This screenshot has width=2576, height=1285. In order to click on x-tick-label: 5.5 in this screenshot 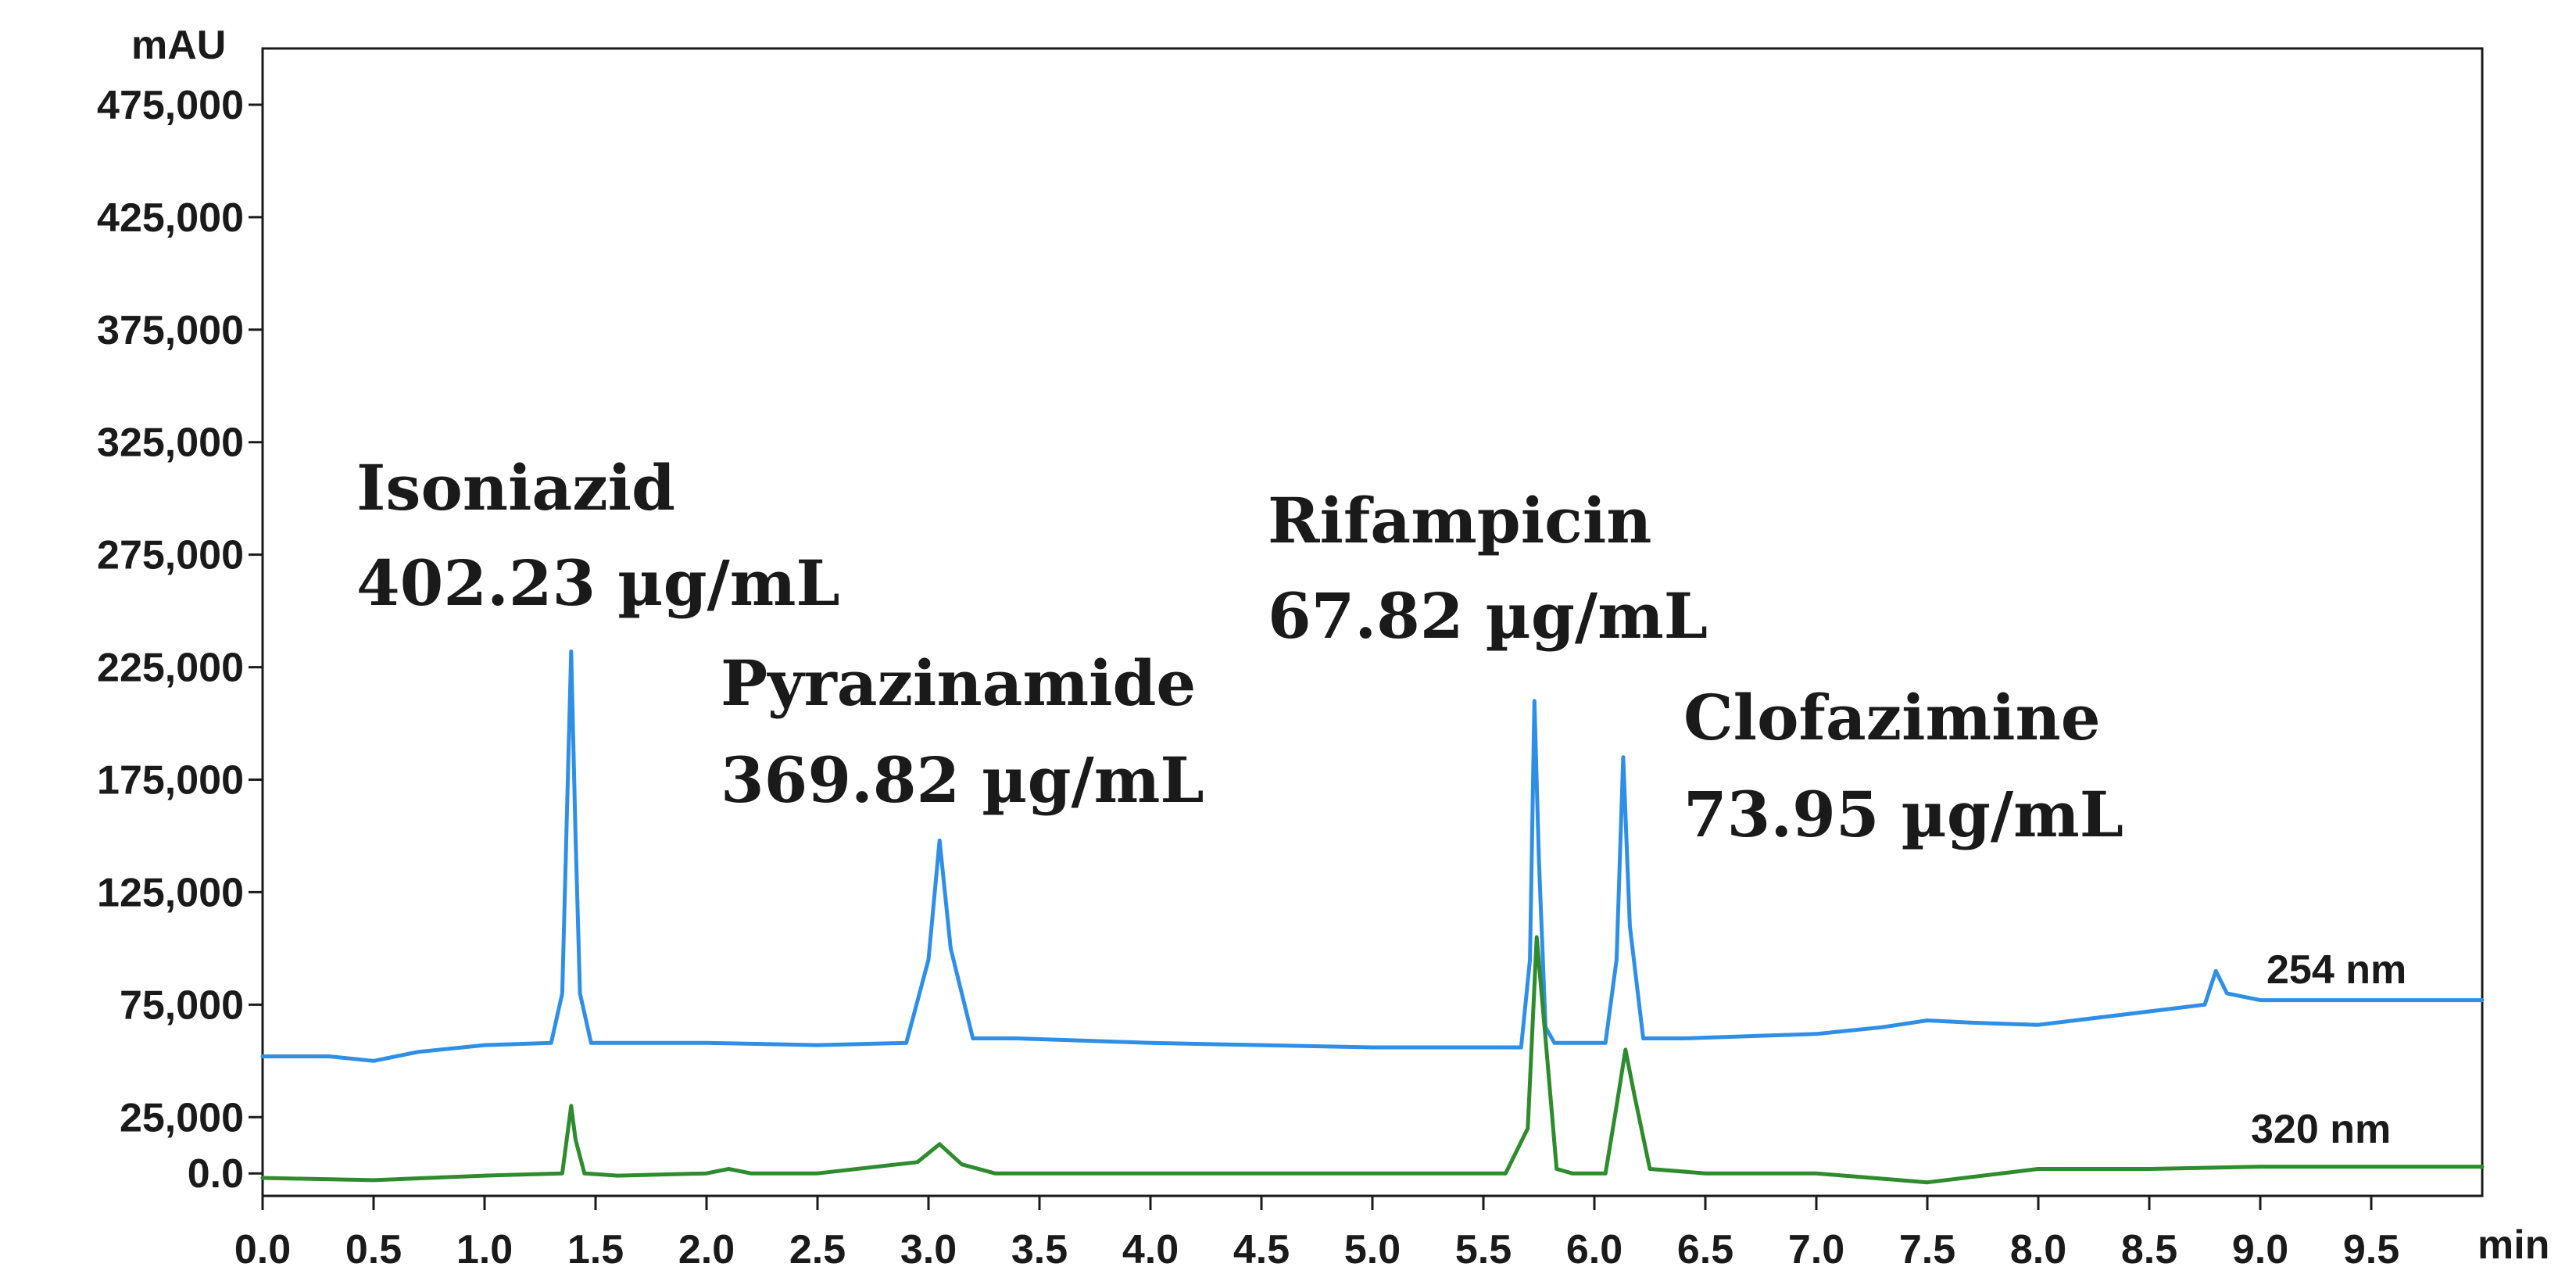, I will do `click(1483, 1249)`.